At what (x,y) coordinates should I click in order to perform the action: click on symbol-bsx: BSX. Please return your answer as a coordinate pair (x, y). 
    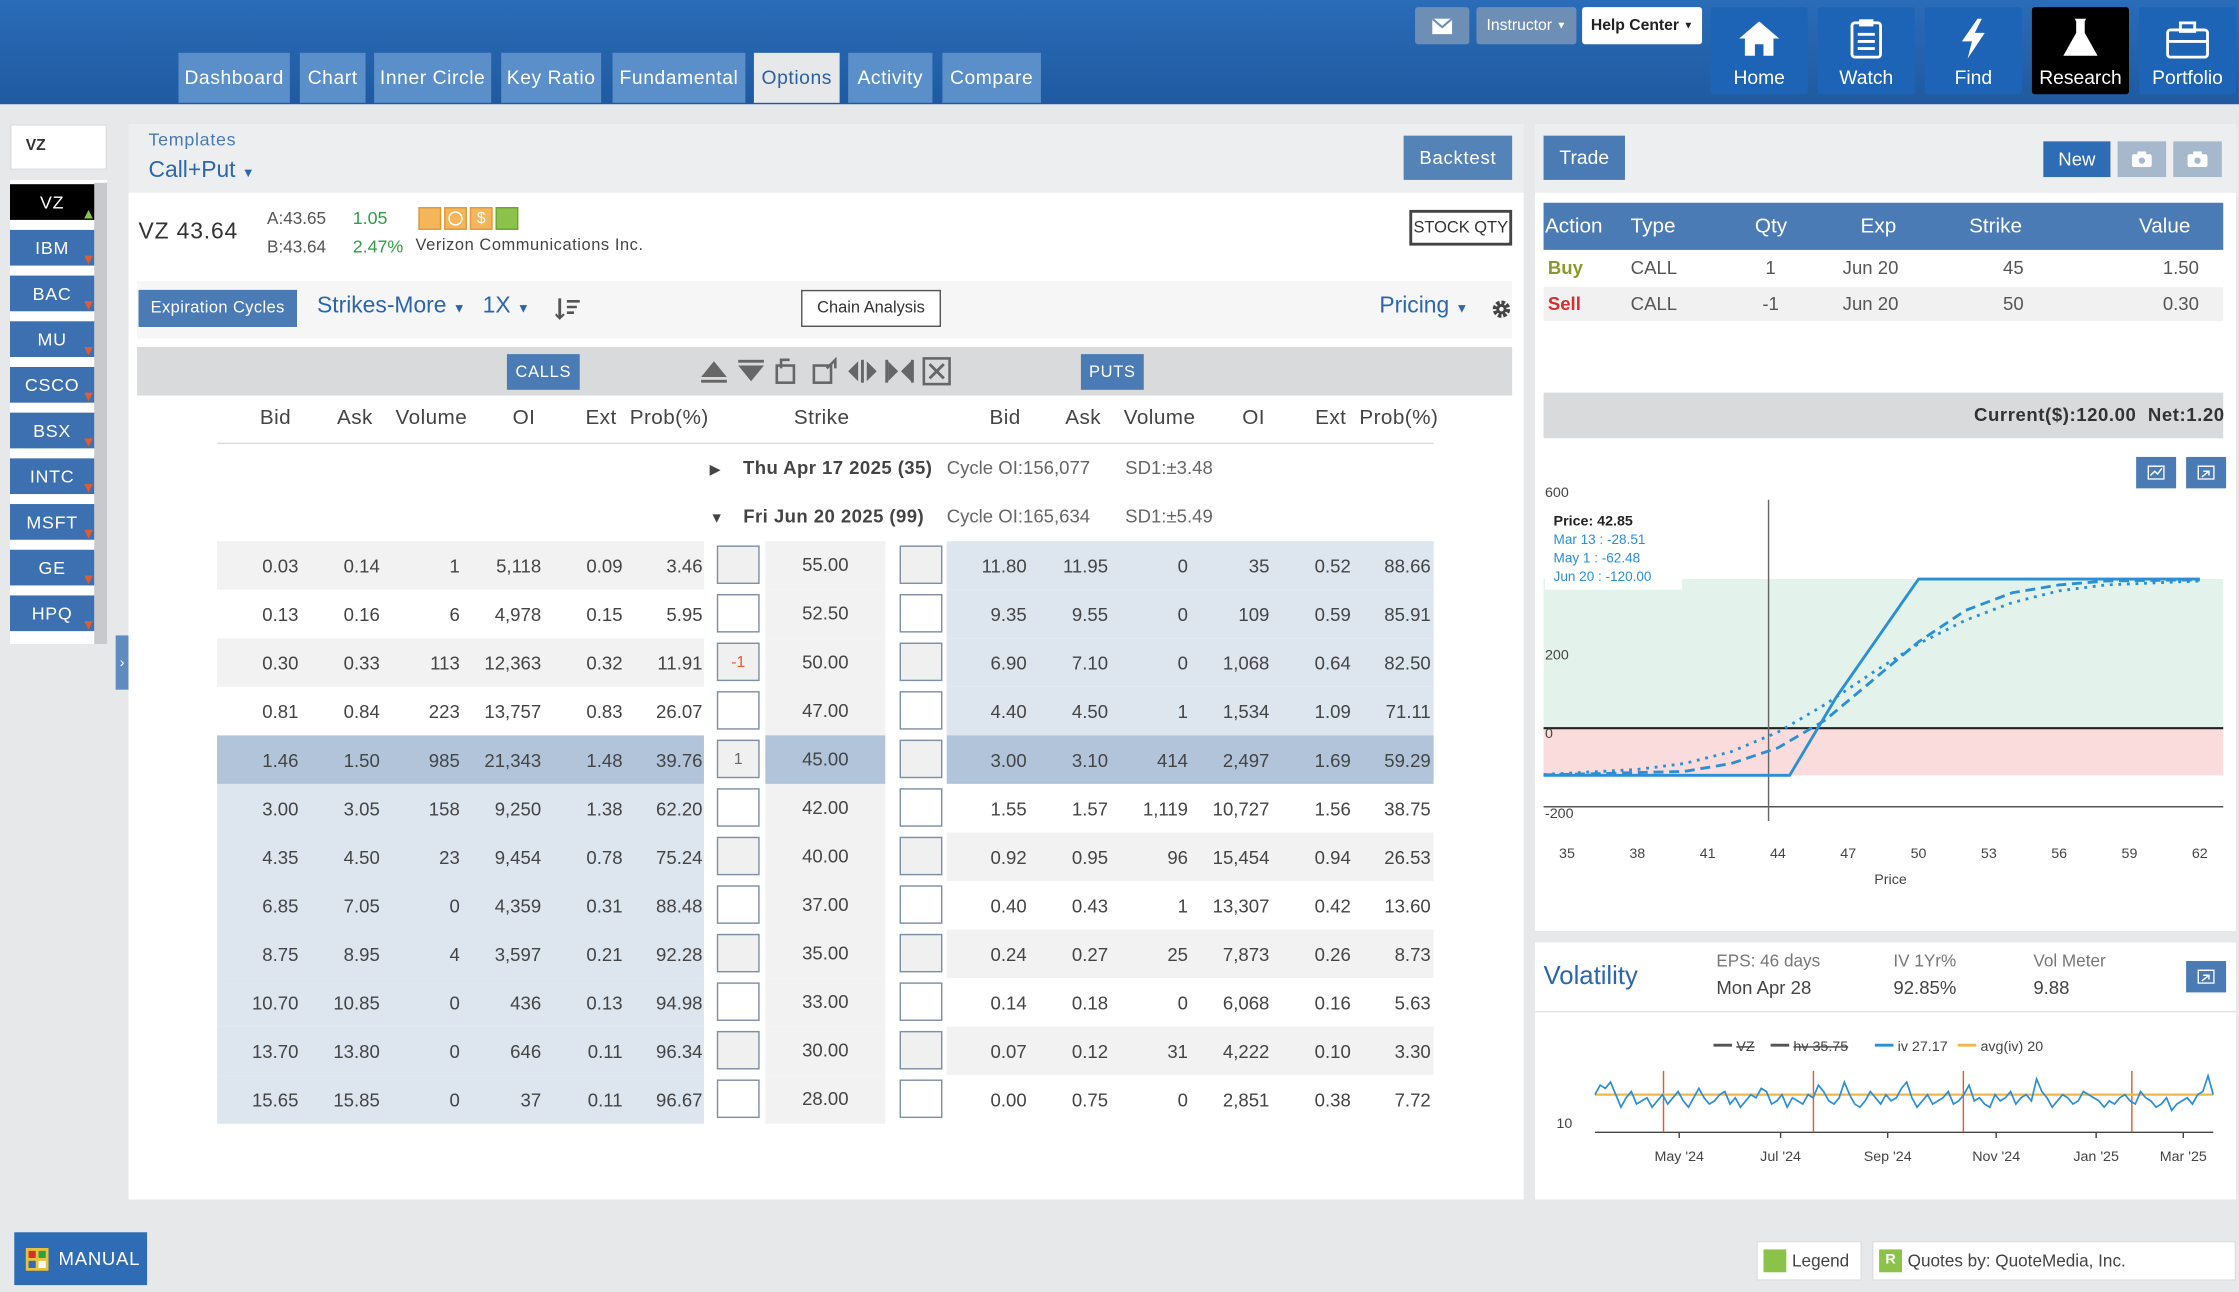
    Looking at the image, I should click on (52, 430).